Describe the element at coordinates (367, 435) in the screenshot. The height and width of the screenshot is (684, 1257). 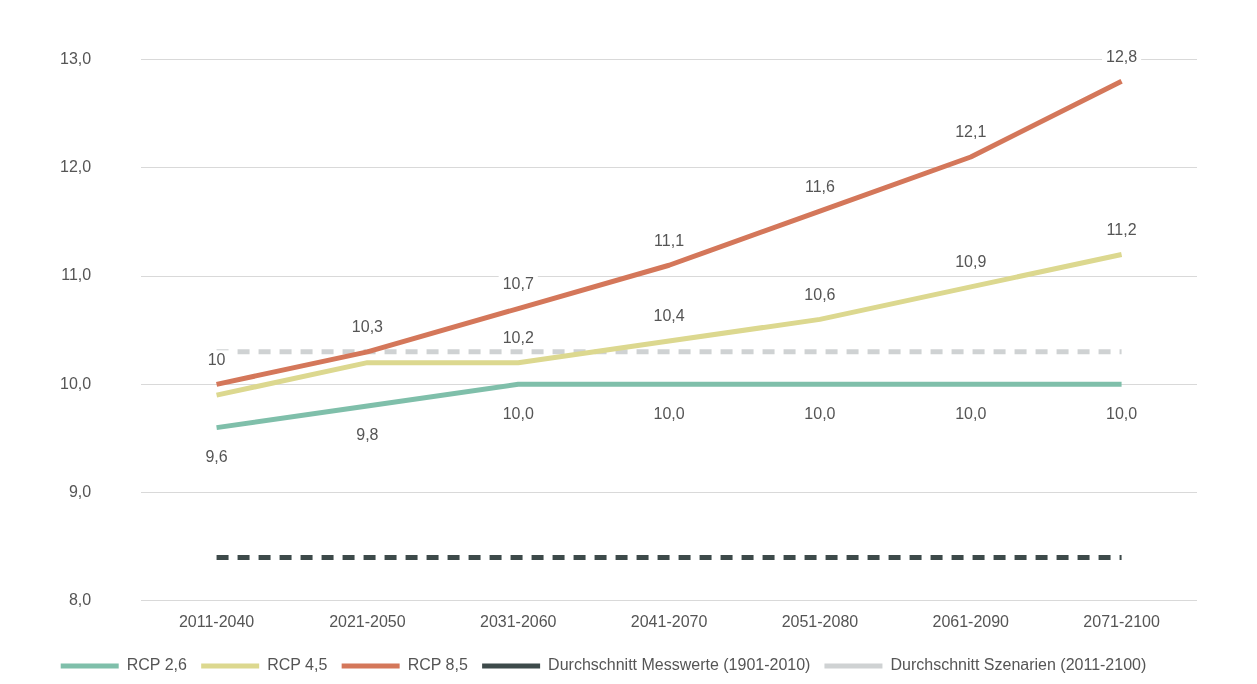
I see `data-label: 9,8` at that location.